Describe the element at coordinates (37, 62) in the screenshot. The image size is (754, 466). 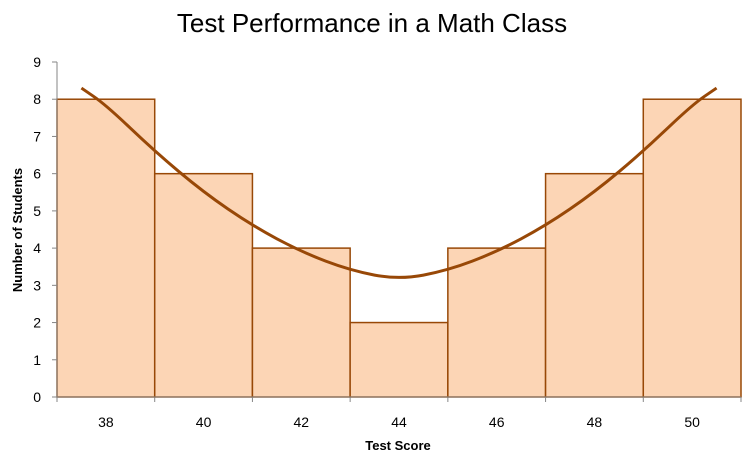
I see `y-tick-label: 9` at that location.